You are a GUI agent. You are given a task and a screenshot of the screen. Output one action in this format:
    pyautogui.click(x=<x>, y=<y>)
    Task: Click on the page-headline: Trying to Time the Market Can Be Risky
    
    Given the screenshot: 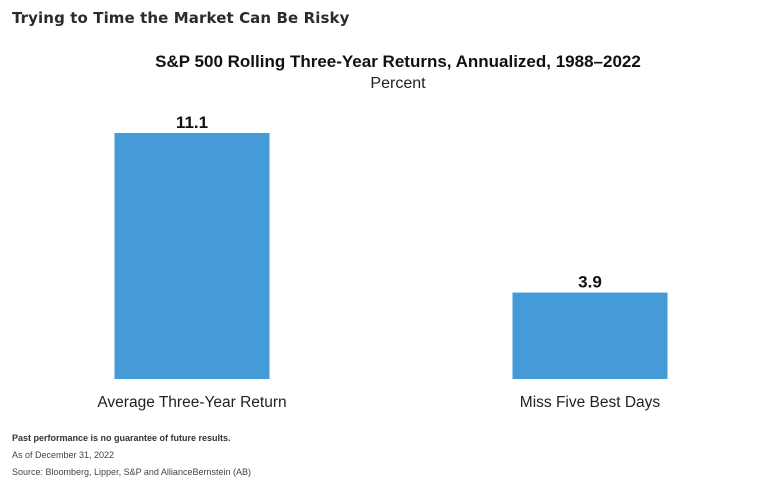 What is the action you would take?
    pyautogui.click(x=181, y=18)
    